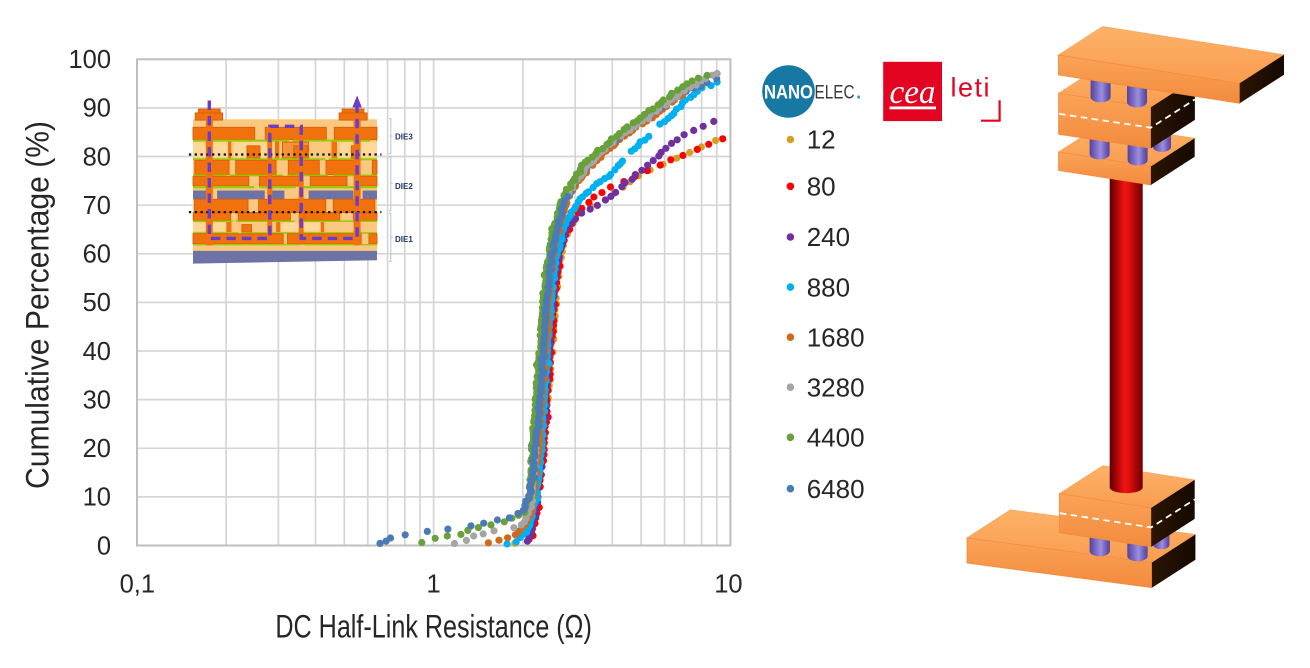  What do you see at coordinates (836, 438) in the screenshot?
I see `svg-text: 4400` at bounding box center [836, 438].